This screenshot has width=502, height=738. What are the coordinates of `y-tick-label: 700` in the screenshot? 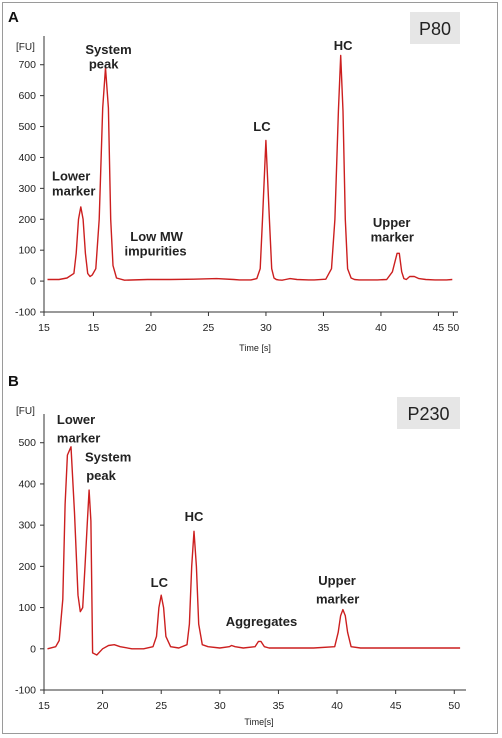 It's located at (27, 65).